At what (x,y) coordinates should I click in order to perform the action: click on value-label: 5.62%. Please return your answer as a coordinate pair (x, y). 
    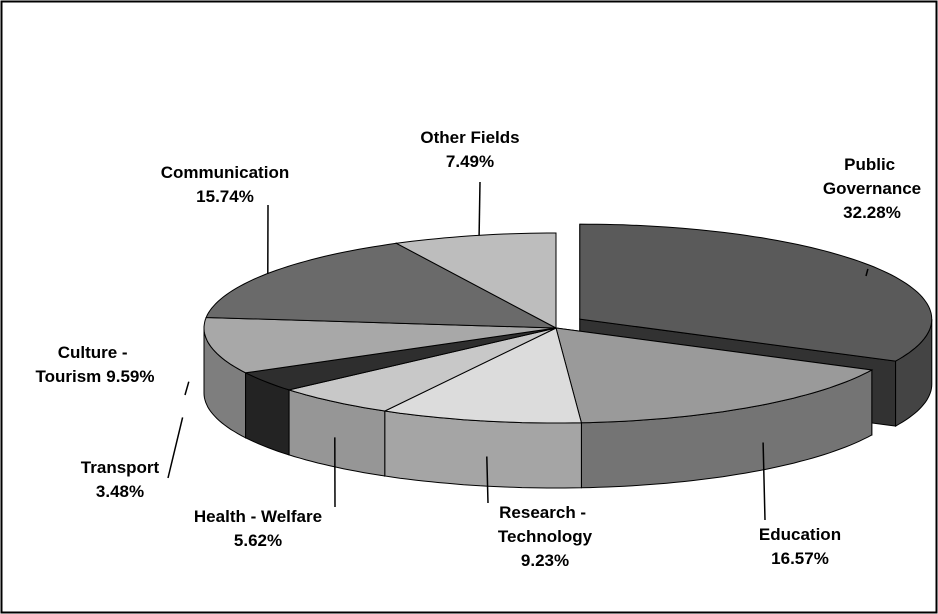
    Looking at the image, I should click on (258, 540).